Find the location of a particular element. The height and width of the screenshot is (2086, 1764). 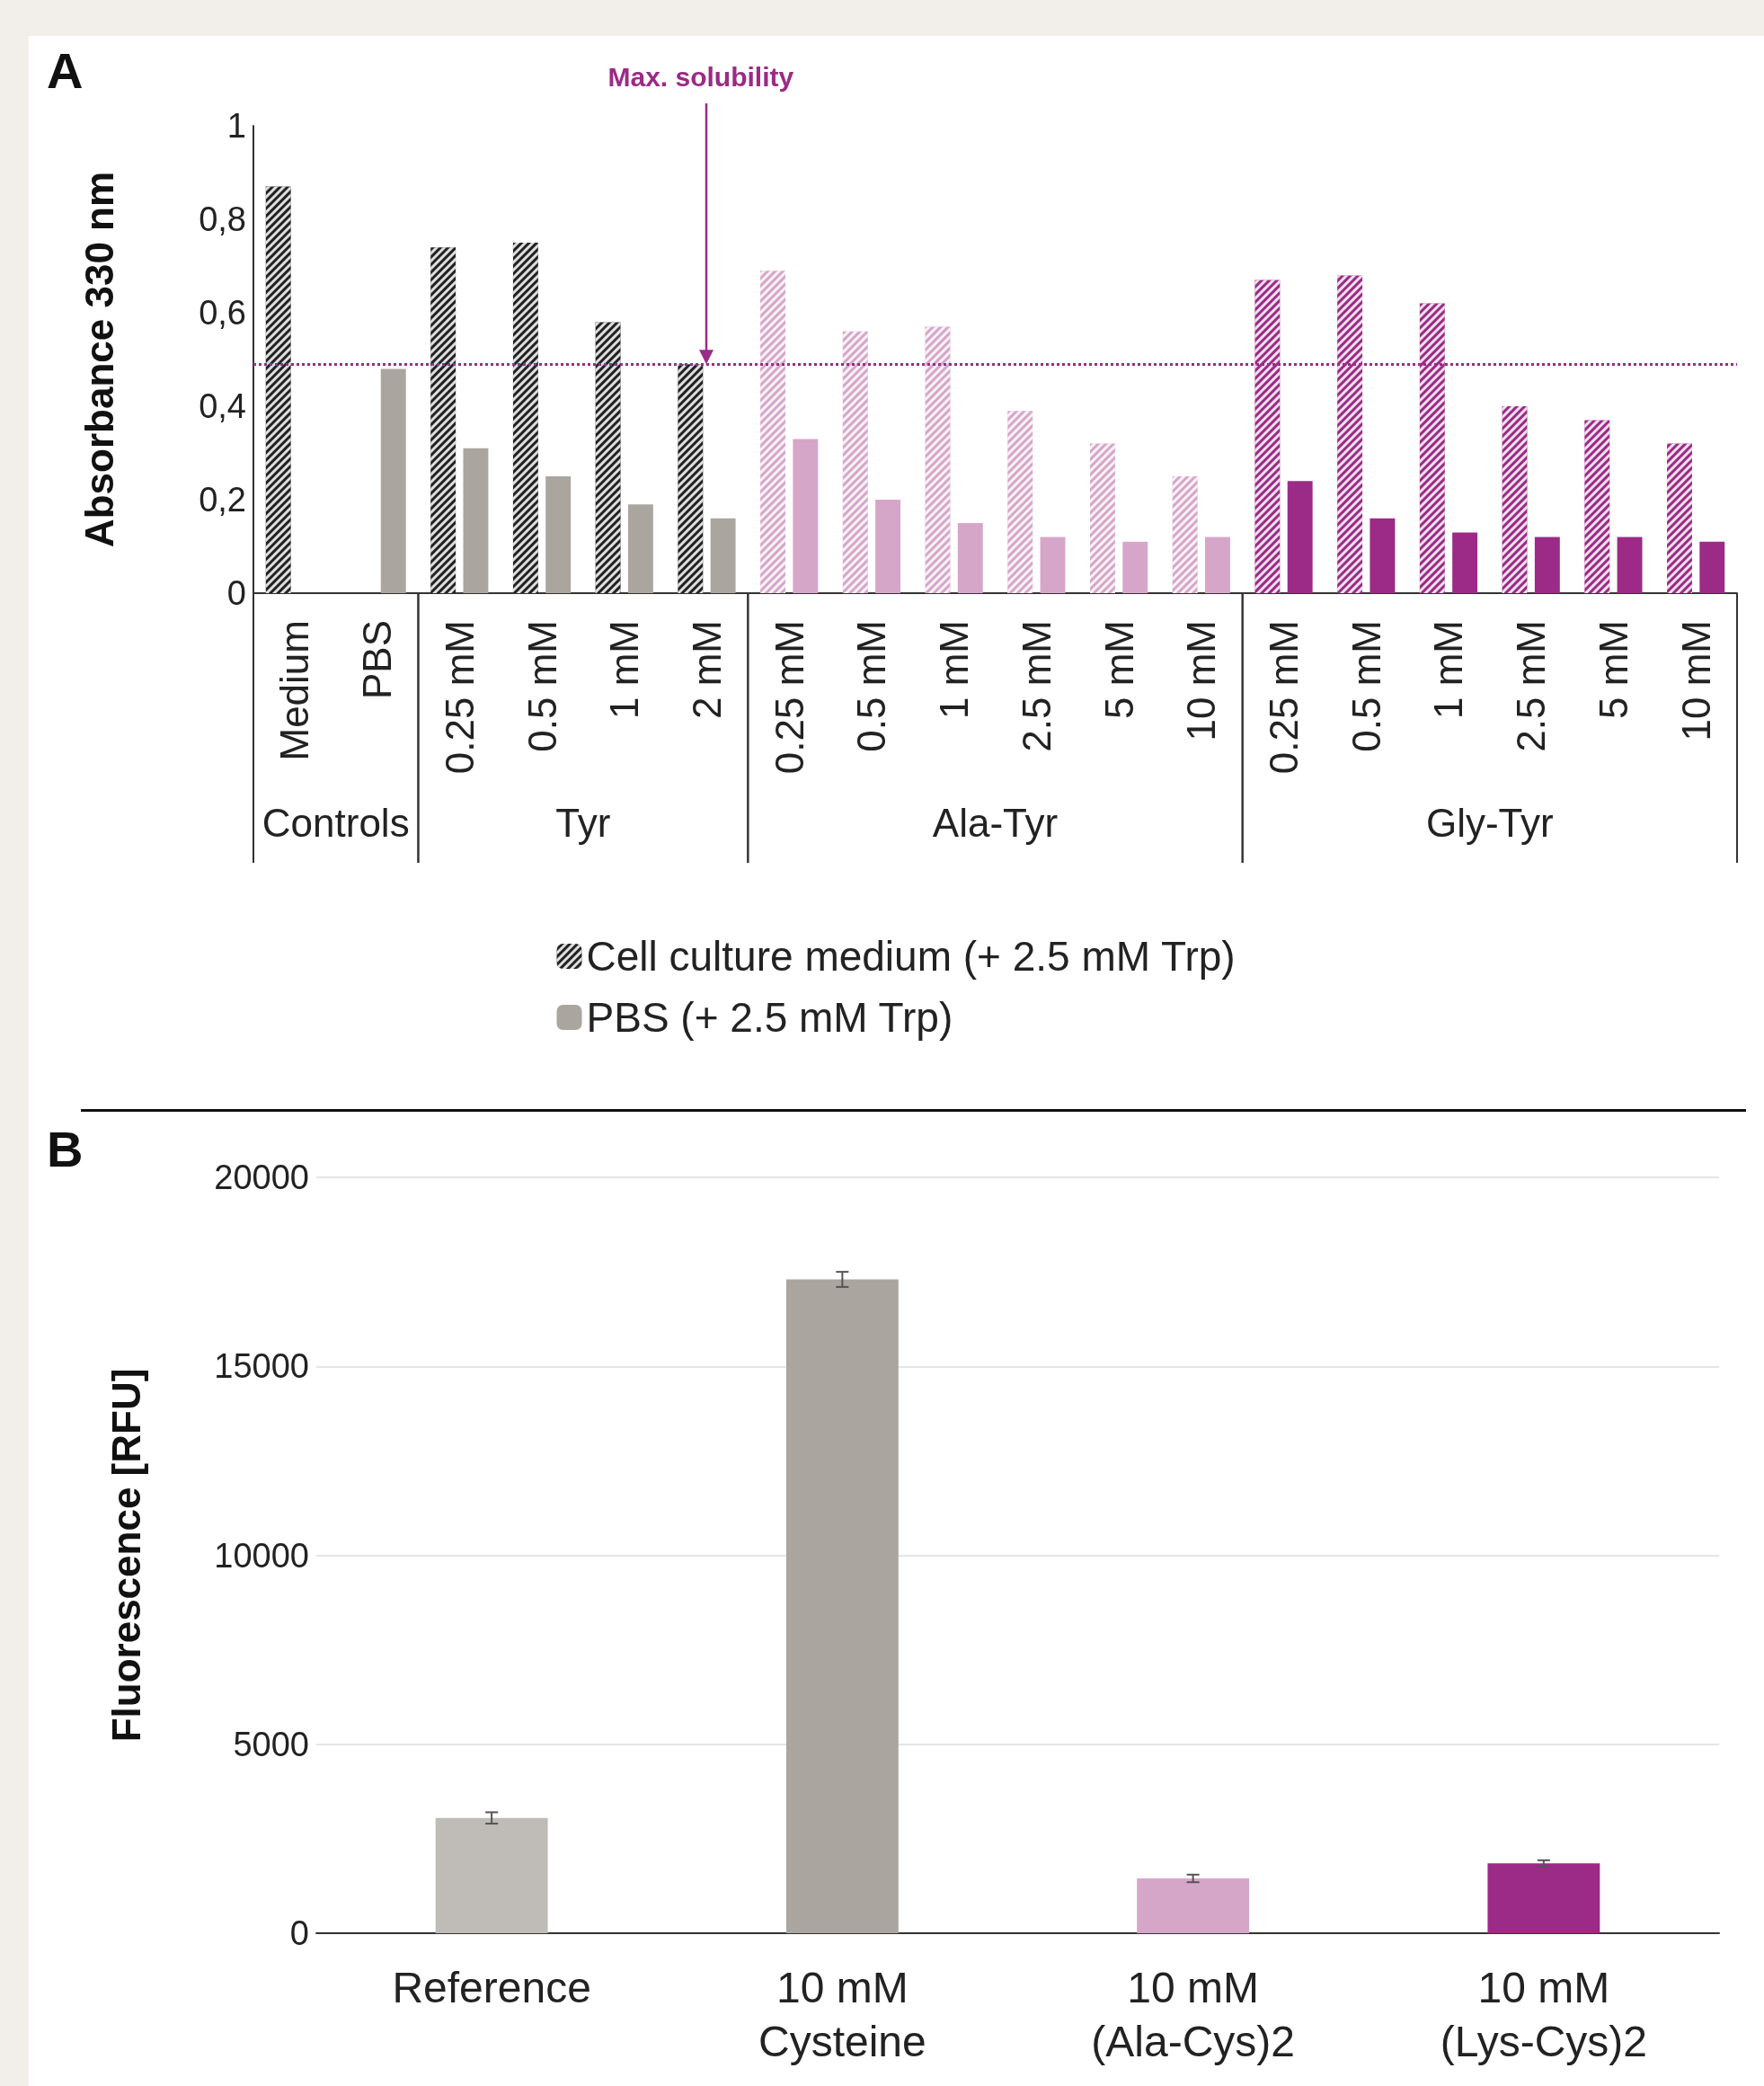

x-tick-label: Medium is located at coordinates (295, 690).